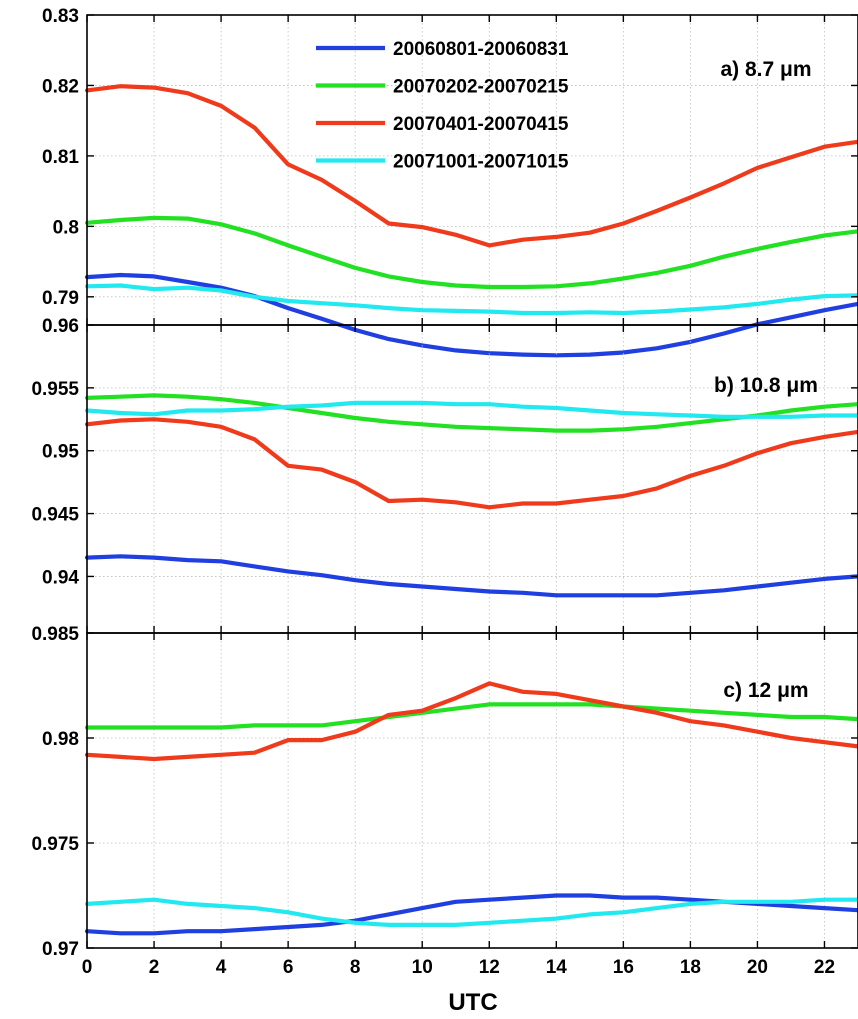  I want to click on legend-label: 20070401-20070415, so click(481, 124).